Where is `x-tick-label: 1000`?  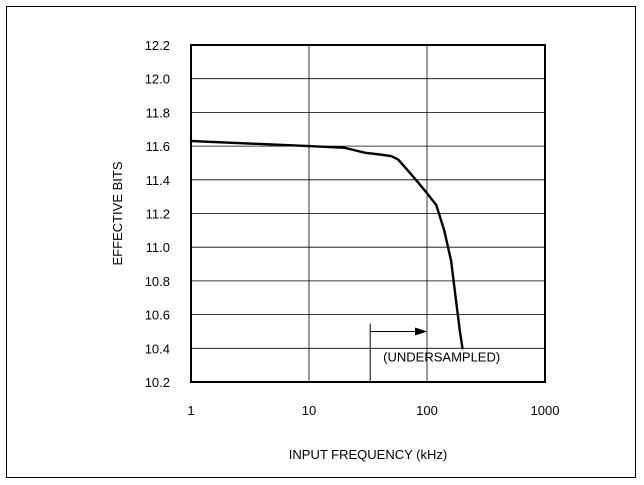 x-tick-label: 1000 is located at coordinates (545, 410).